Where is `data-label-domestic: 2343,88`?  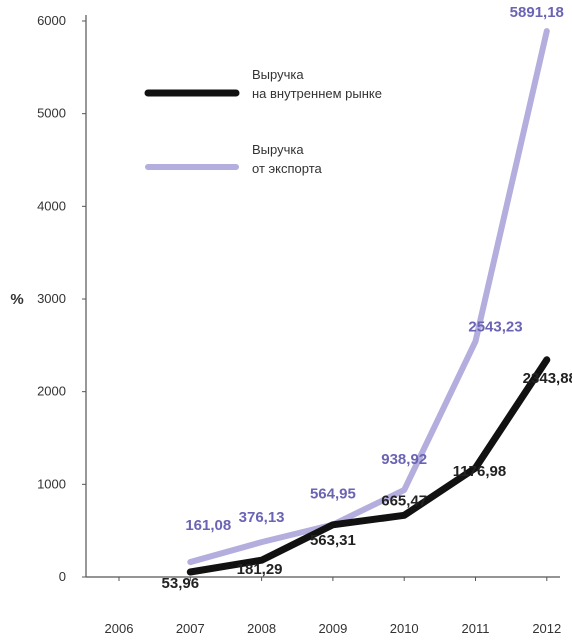 data-label-domestic: 2343,88 is located at coordinates (547, 378).